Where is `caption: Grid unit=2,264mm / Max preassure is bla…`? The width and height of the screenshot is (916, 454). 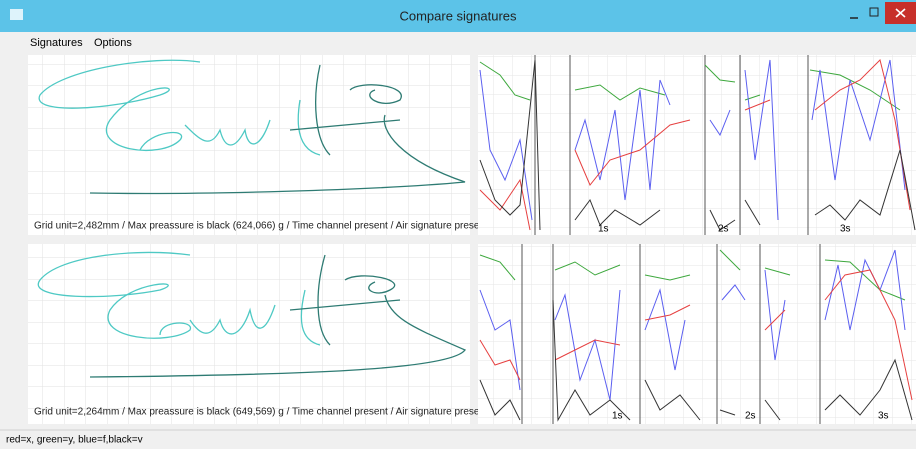 caption: Grid unit=2,264mm / Max preassure is bla… is located at coordinates (261, 412).